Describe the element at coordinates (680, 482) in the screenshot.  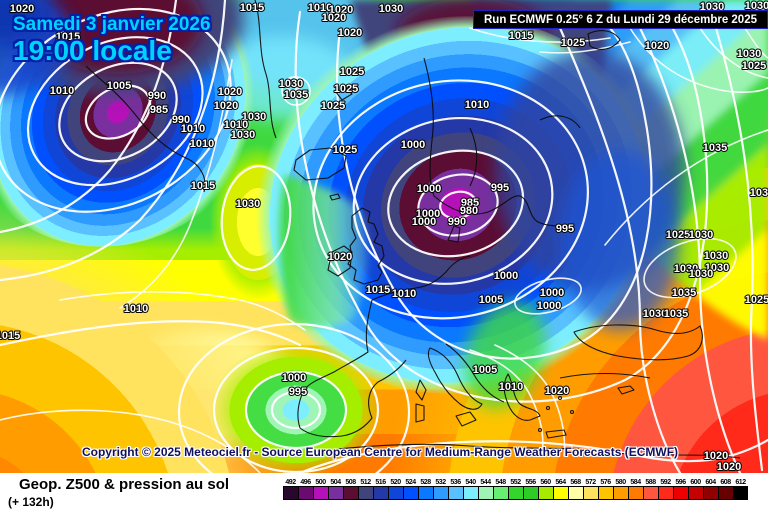
I see `colorbar-value: 596` at that location.